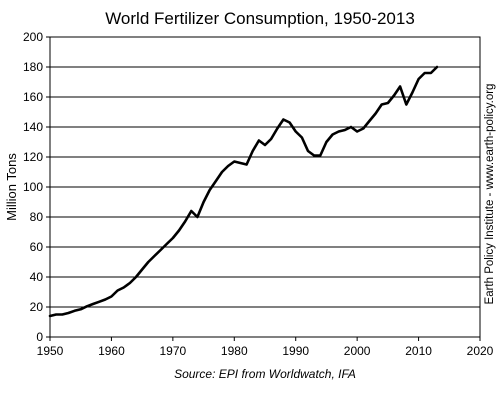 The width and height of the screenshot is (500, 411). What do you see at coordinates (37, 217) in the screenshot?
I see `y-tick-label: 80` at bounding box center [37, 217].